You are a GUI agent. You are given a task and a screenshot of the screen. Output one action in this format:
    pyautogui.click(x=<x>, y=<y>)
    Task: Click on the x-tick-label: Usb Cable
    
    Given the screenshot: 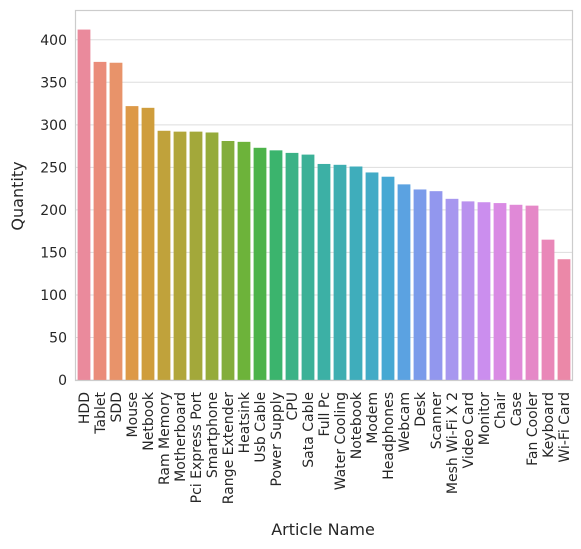 What is the action you would take?
    pyautogui.click(x=261, y=427)
    